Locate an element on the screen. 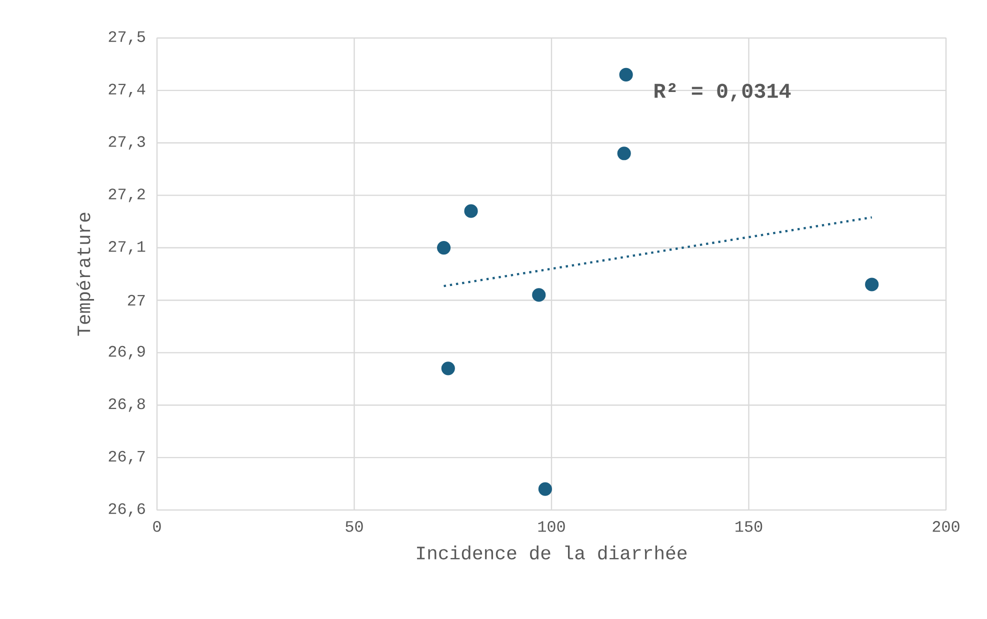 This screenshot has width=987, height=619. y-tick-label: 27,2 is located at coordinates (126, 195).